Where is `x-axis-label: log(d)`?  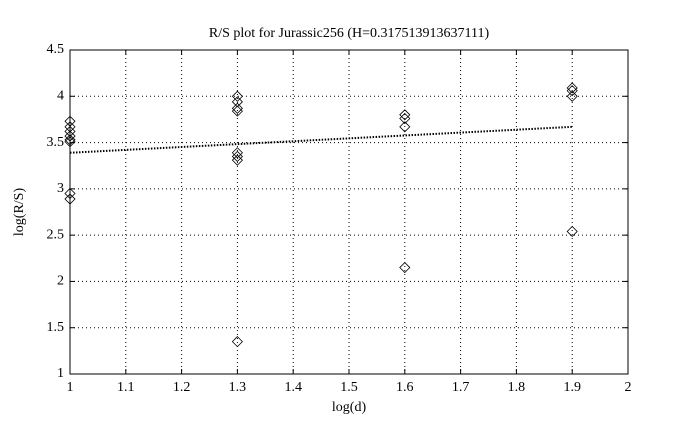
x-axis-label: log(d) is located at coordinates (349, 407).